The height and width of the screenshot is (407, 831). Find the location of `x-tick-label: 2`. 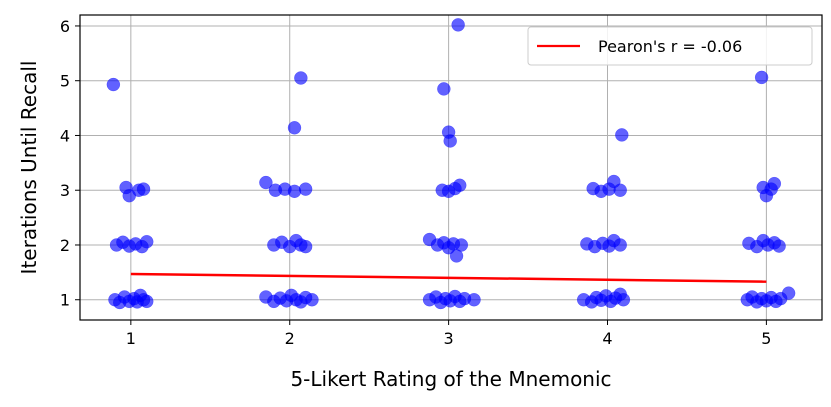

x-tick-label: 2 is located at coordinates (290, 338).